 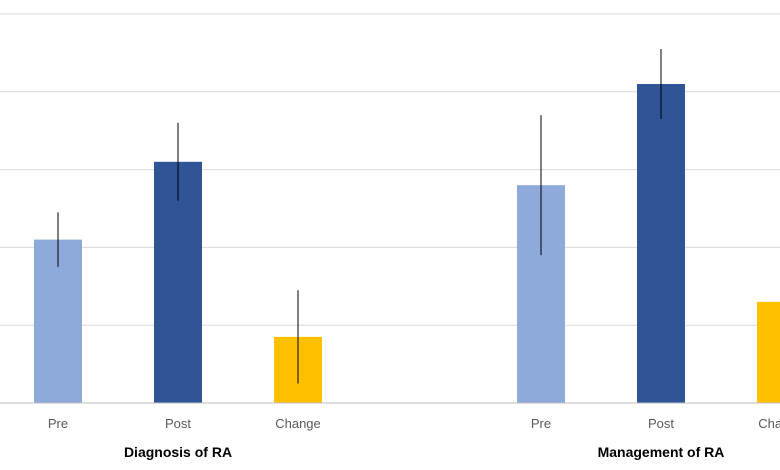 I want to click on bar-1-post, so click(x=178, y=282).